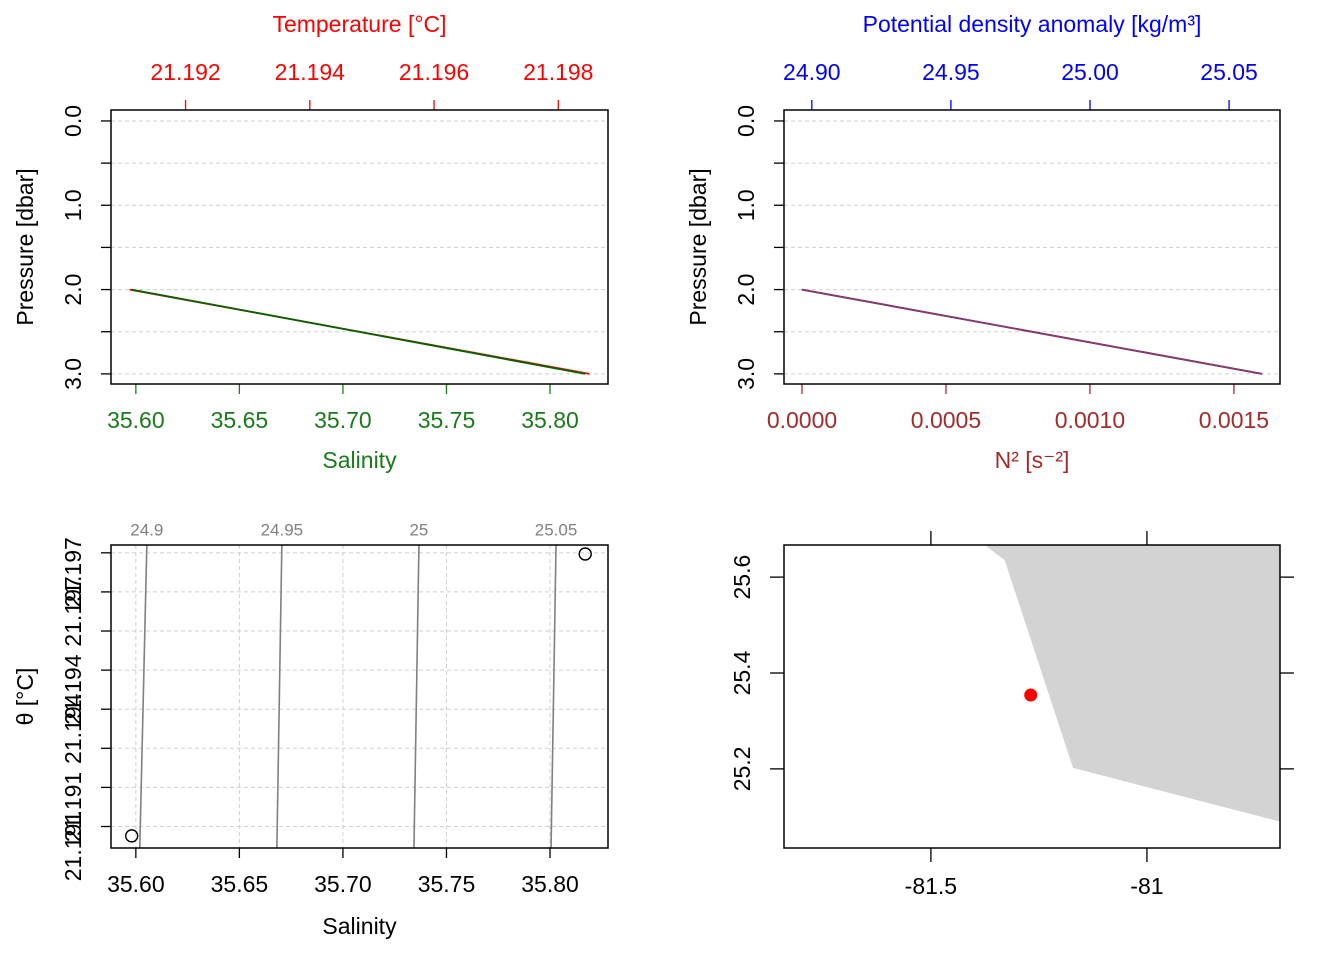  What do you see at coordinates (282, 529) in the screenshot?
I see `isopycnal-label: 24.95` at bounding box center [282, 529].